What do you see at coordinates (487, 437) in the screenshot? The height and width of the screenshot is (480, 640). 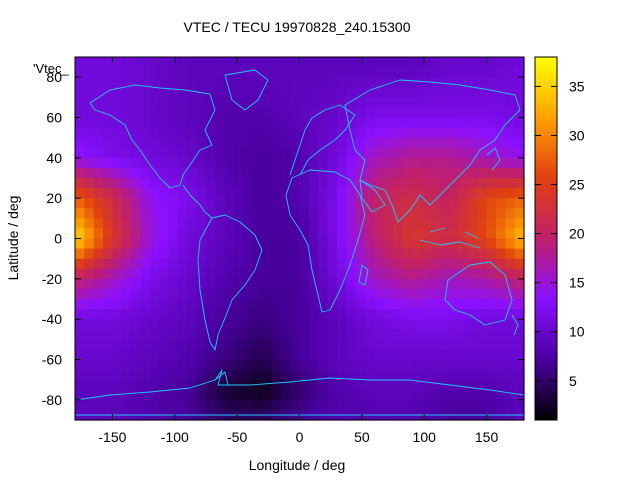 I see `x-tick-label: 150` at bounding box center [487, 437].